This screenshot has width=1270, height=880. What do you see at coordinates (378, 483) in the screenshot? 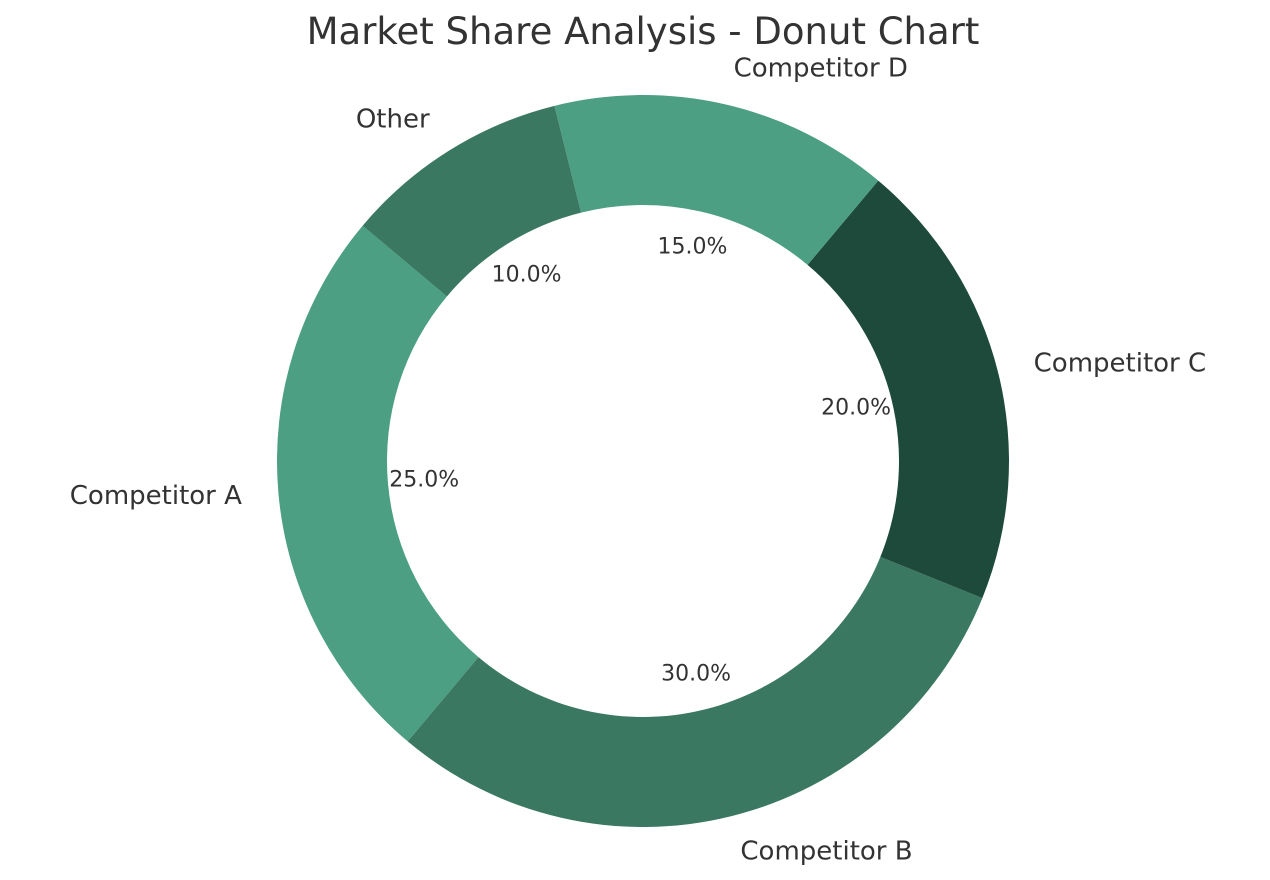
I see `slice-competitor-a` at bounding box center [378, 483].